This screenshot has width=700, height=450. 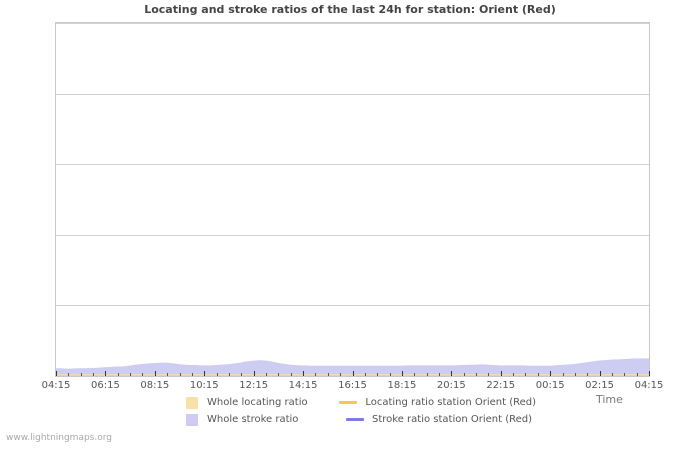 I want to click on legend-item-locating-ratio-station: Locating ratio station Orient (Red), so click(x=437, y=402).